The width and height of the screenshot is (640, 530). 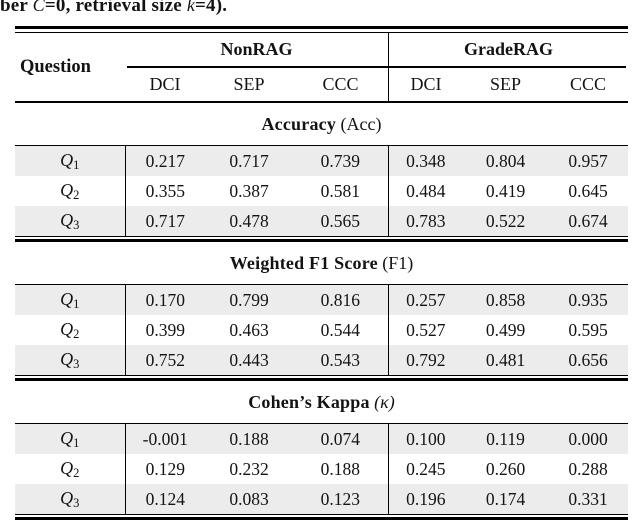 What do you see at coordinates (340, 220) in the screenshot?
I see `value-cell: 0.565` at bounding box center [340, 220].